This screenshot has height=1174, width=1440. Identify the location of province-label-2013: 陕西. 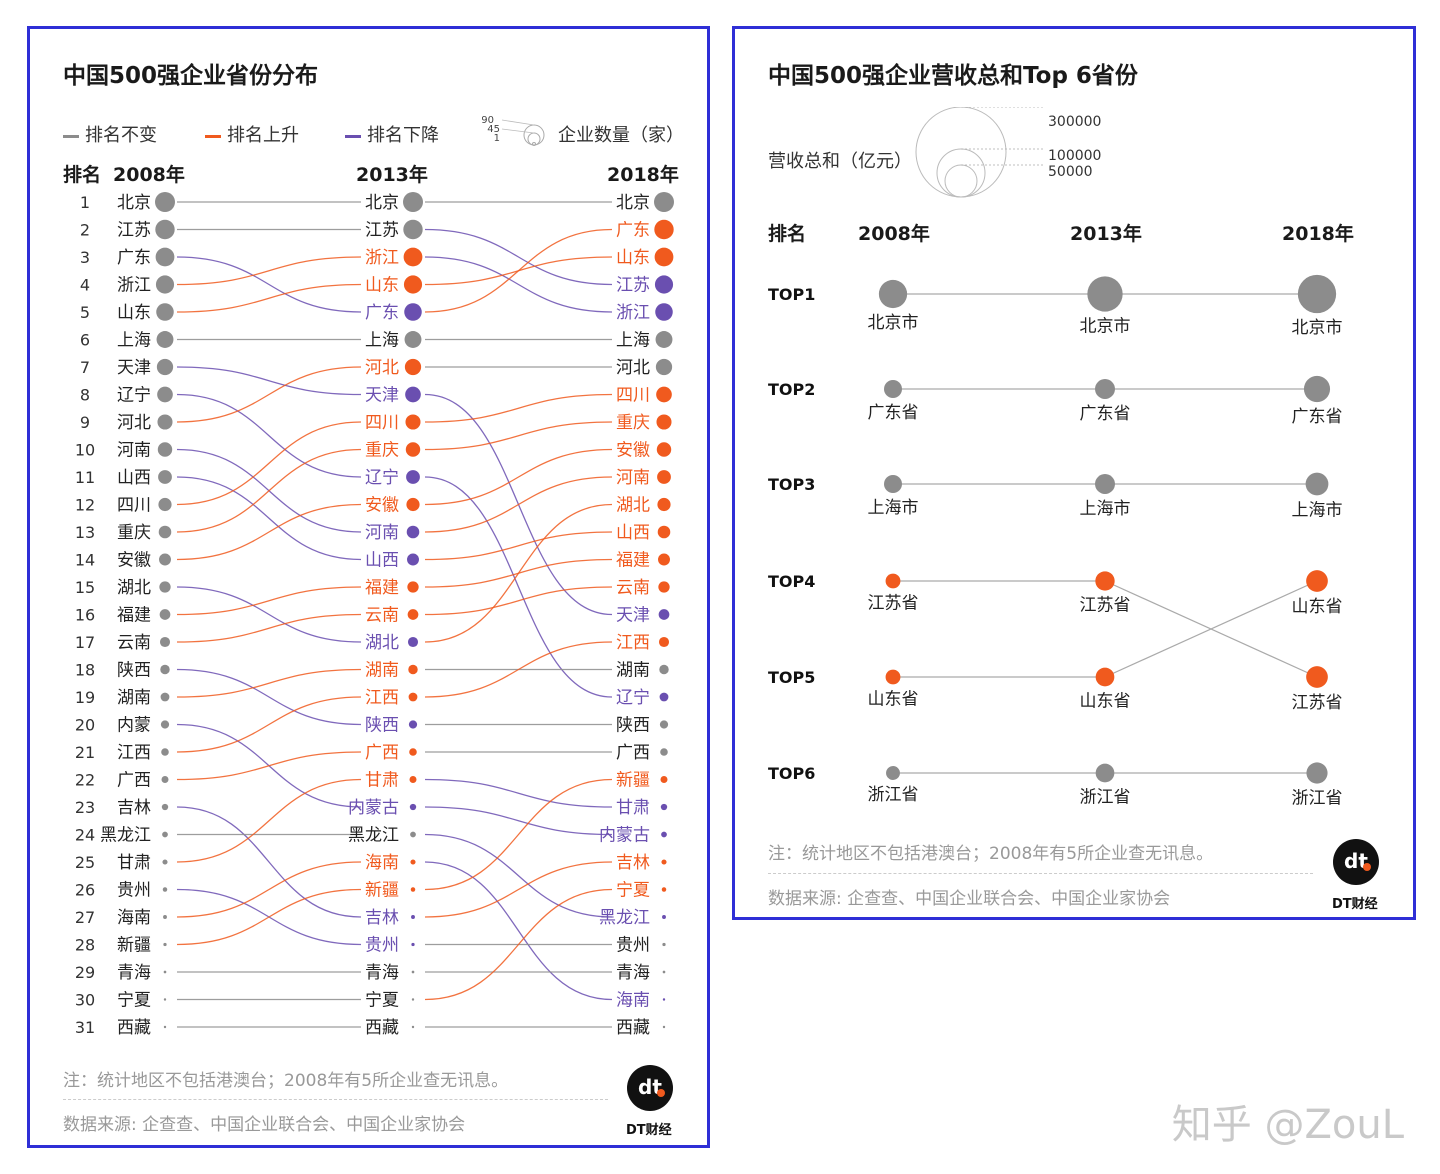
(382, 726).